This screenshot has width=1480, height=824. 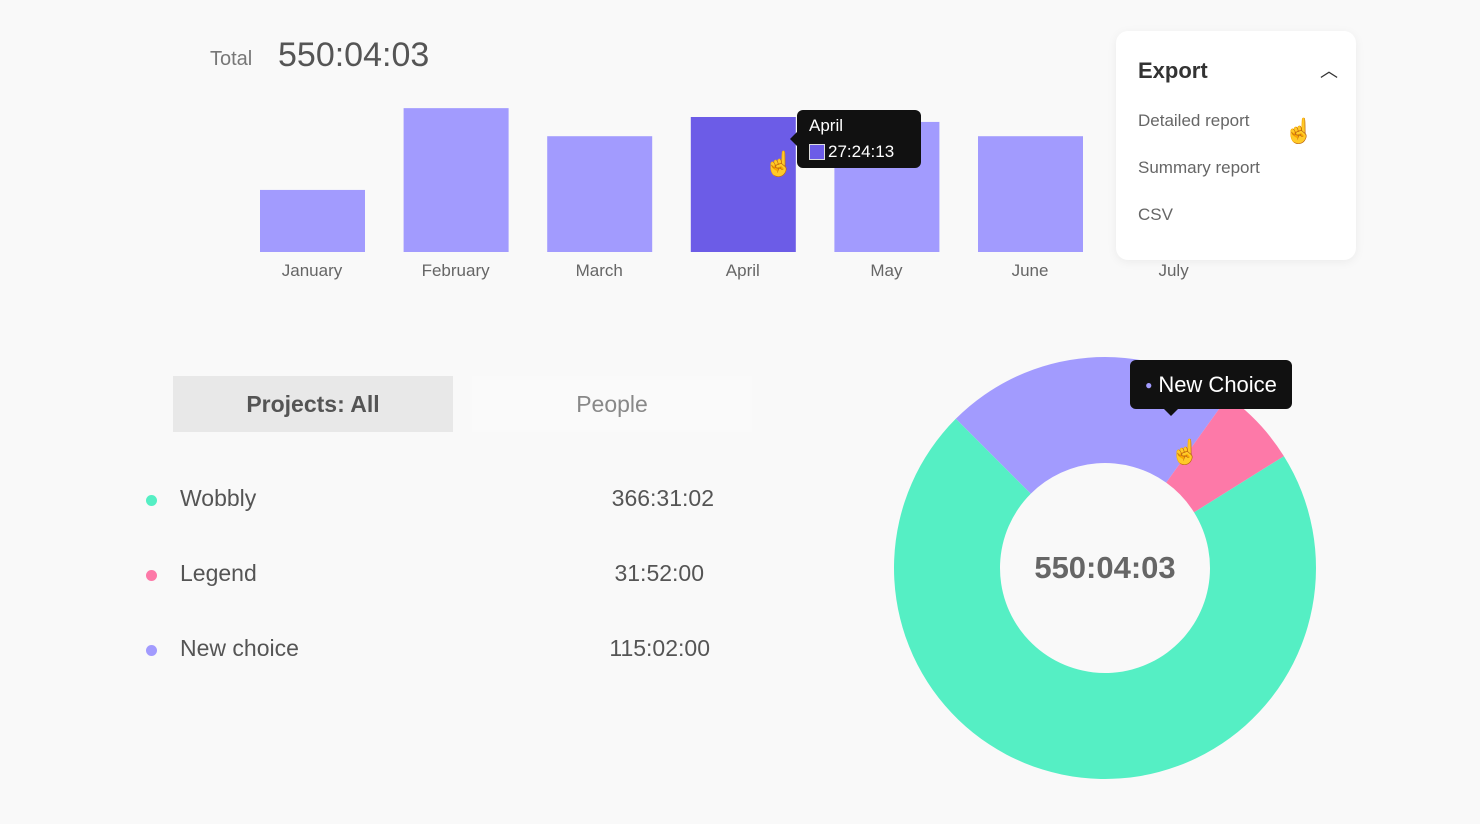 I want to click on bar-april, so click(x=743, y=184).